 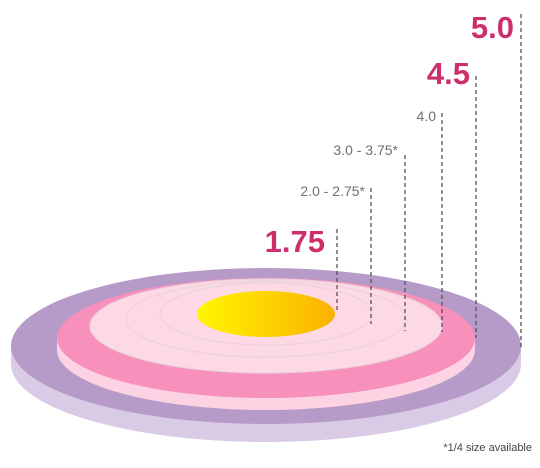 I want to click on size-label-3-0: 3.0 - 3.75*, so click(x=365, y=150).